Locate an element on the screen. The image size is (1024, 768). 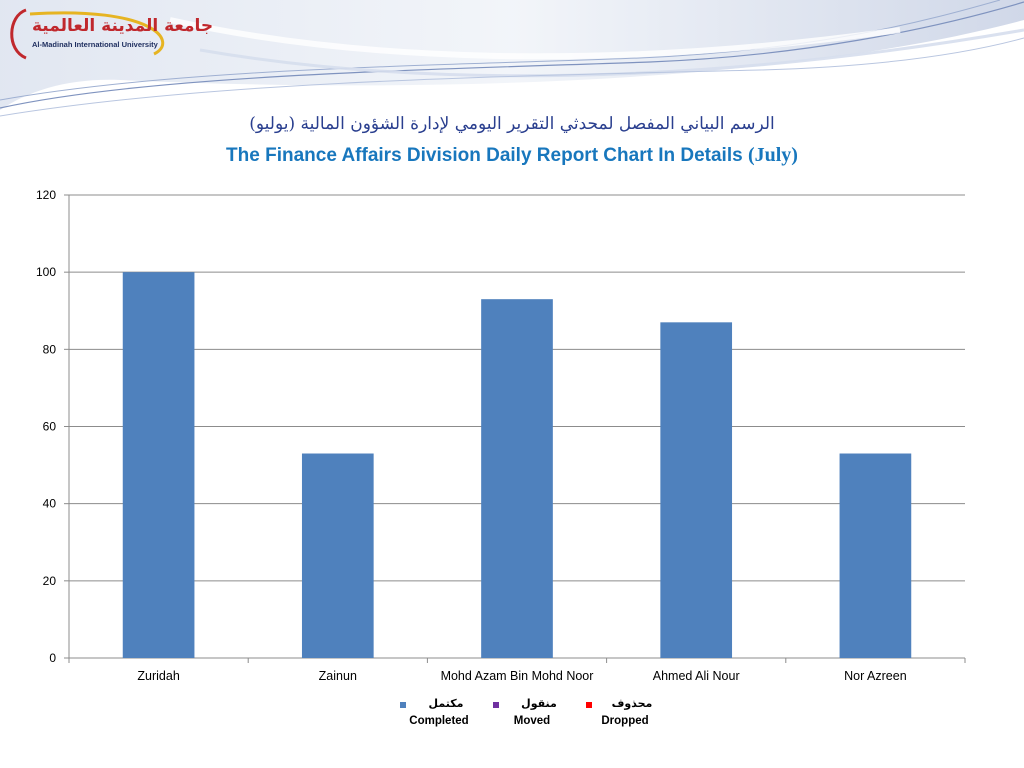
y-tick-label: 40 is located at coordinates (50, 504).